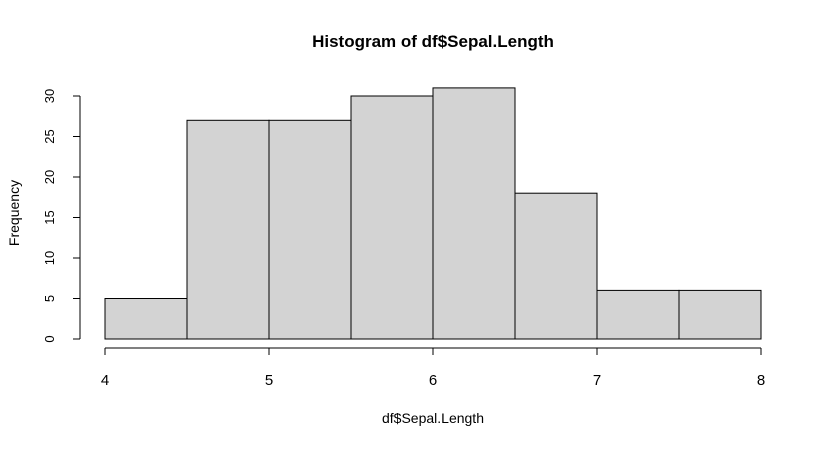 The height and width of the screenshot is (452, 828). Describe the element at coordinates (597, 380) in the screenshot. I see `x-tick-label: 7` at that location.